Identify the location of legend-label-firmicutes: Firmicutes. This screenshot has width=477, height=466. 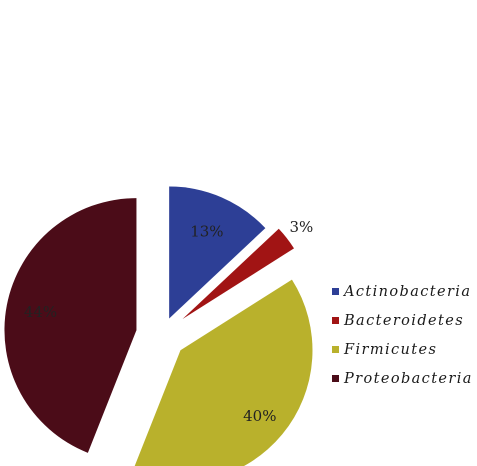
(390, 350).